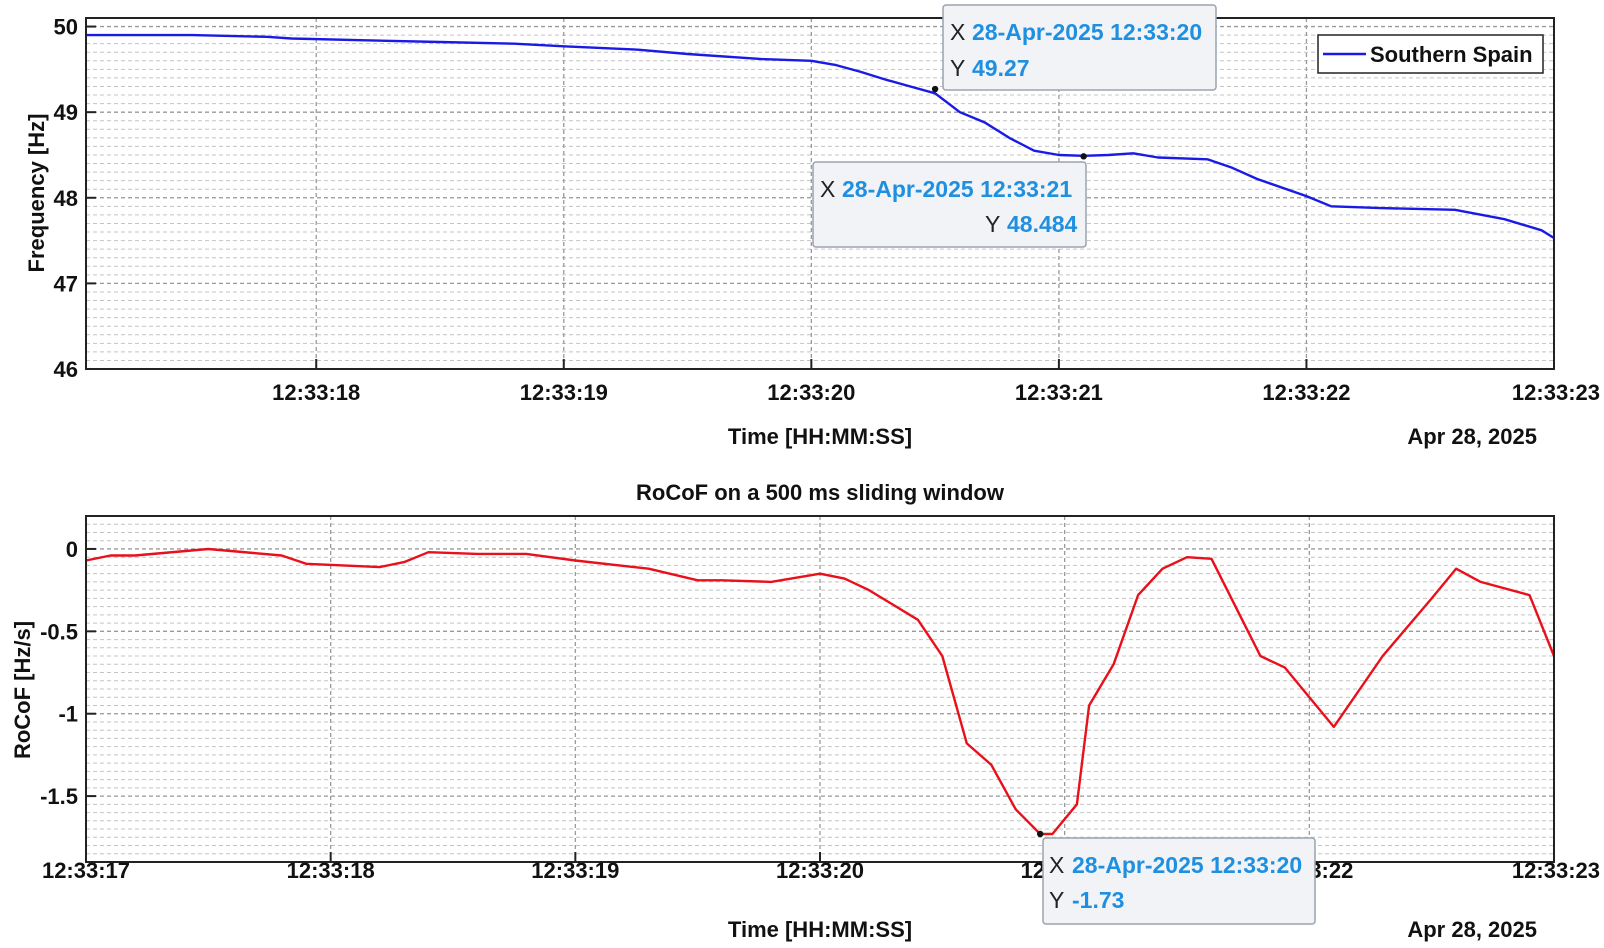 The width and height of the screenshot is (1604, 948). Describe the element at coordinates (1472, 436) in the screenshot. I see `frequency-date-label: Apr 28, 2025` at that location.